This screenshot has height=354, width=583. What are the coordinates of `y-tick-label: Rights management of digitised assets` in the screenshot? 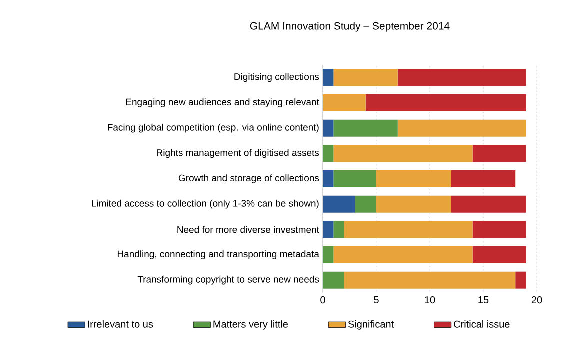 It's located at (238, 153).